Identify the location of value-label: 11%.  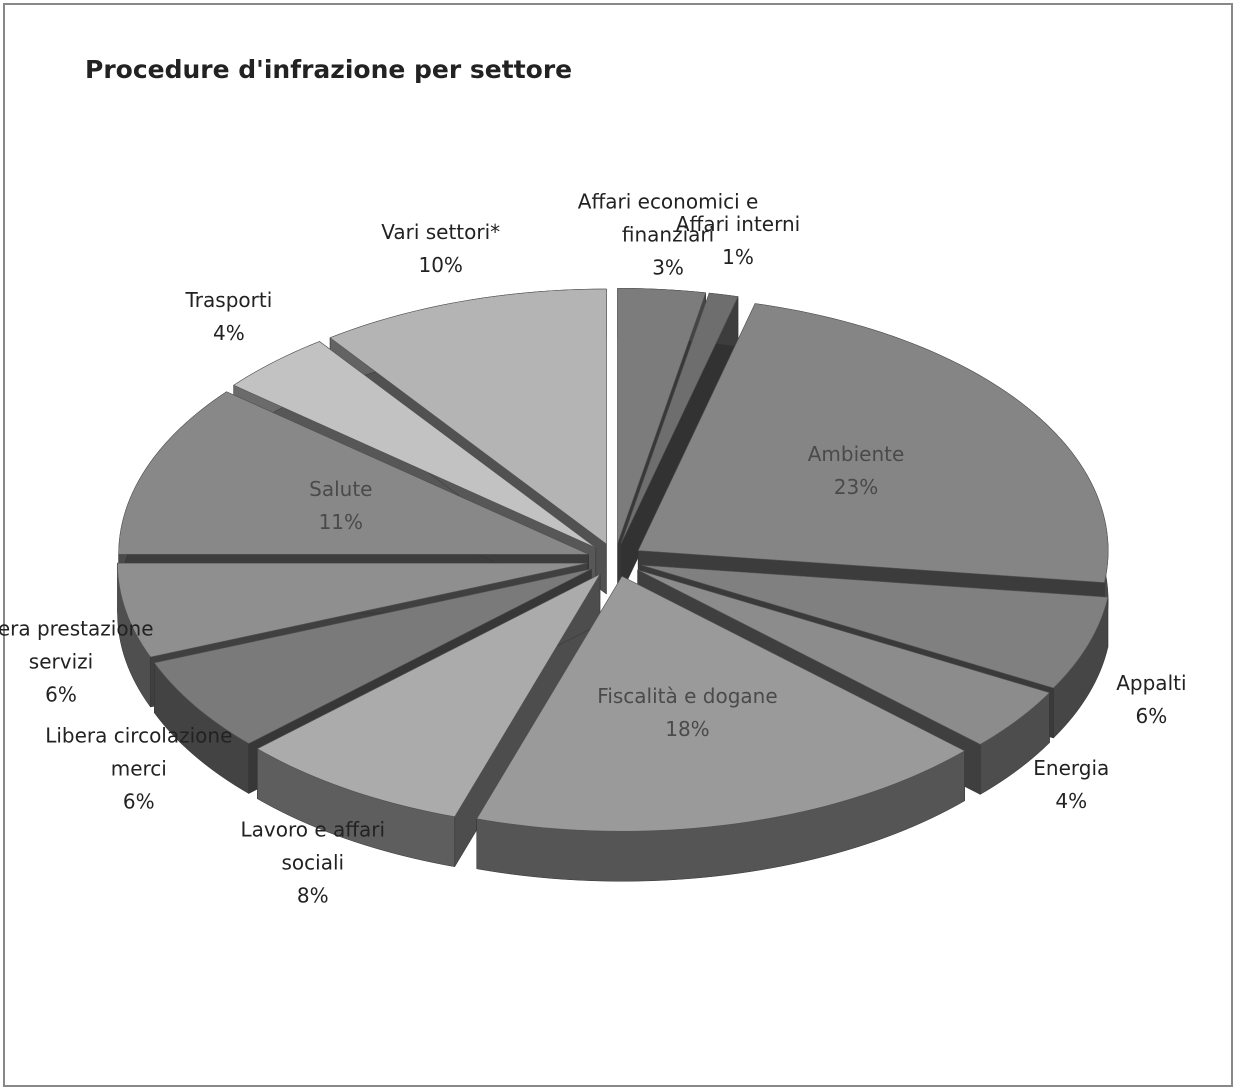
(341, 522).